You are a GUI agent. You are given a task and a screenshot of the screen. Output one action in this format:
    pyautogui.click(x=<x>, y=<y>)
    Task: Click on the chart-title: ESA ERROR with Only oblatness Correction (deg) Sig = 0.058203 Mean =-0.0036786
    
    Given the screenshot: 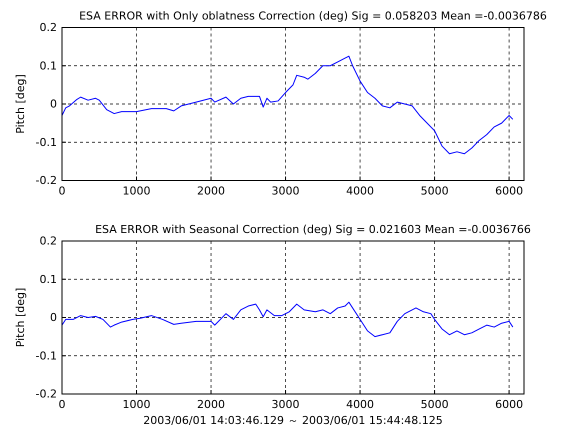 What is the action you would take?
    pyautogui.click(x=313, y=16)
    